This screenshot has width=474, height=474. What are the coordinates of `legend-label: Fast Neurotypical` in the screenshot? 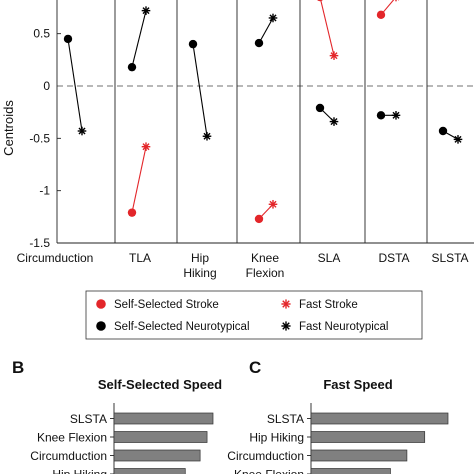 It's located at (343, 327).